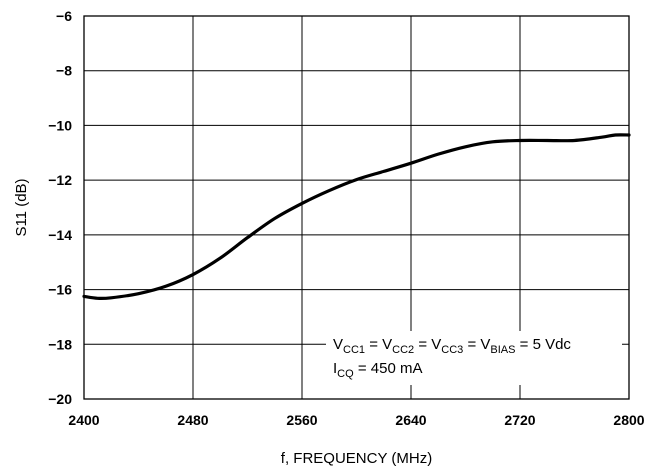  Describe the element at coordinates (474, 358) in the screenshot. I see `annotation-background` at that location.